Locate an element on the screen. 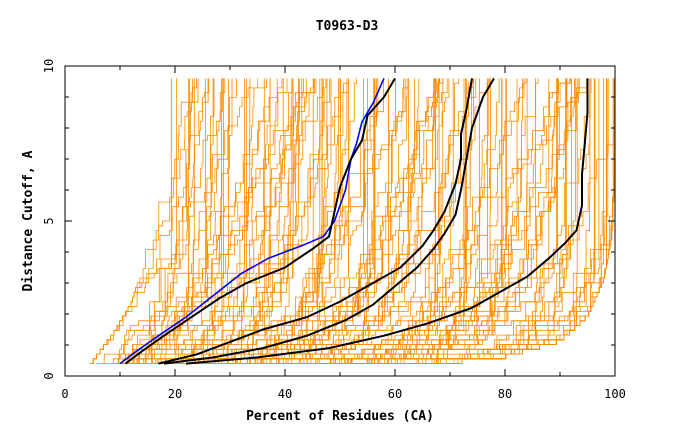 This screenshot has width=680, height=445. x-axis-label: Percent of Residues (CA) is located at coordinates (340, 416).